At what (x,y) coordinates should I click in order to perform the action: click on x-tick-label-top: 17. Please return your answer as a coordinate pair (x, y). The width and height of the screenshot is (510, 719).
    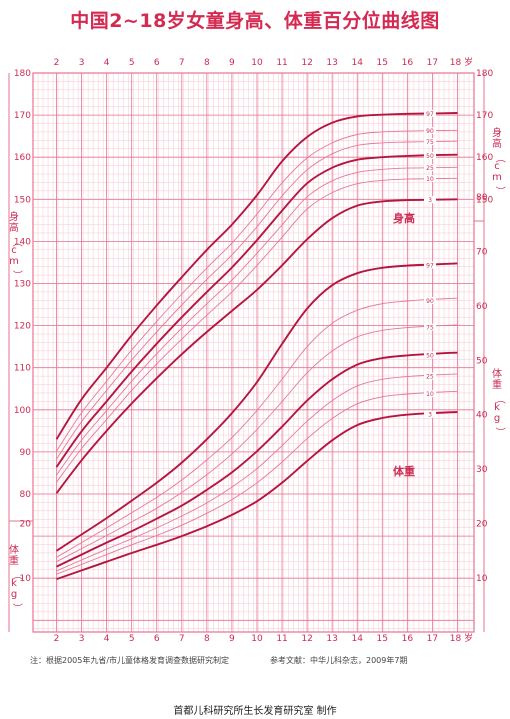
    Looking at the image, I should click on (432, 63).